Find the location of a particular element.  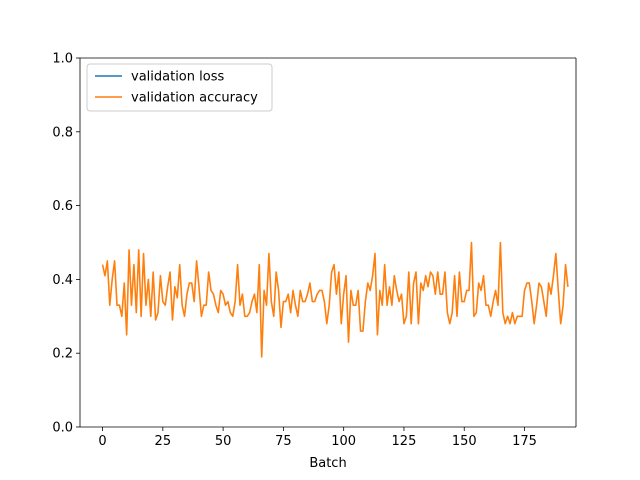

y-tick-label: 0.4 is located at coordinates (62, 280).